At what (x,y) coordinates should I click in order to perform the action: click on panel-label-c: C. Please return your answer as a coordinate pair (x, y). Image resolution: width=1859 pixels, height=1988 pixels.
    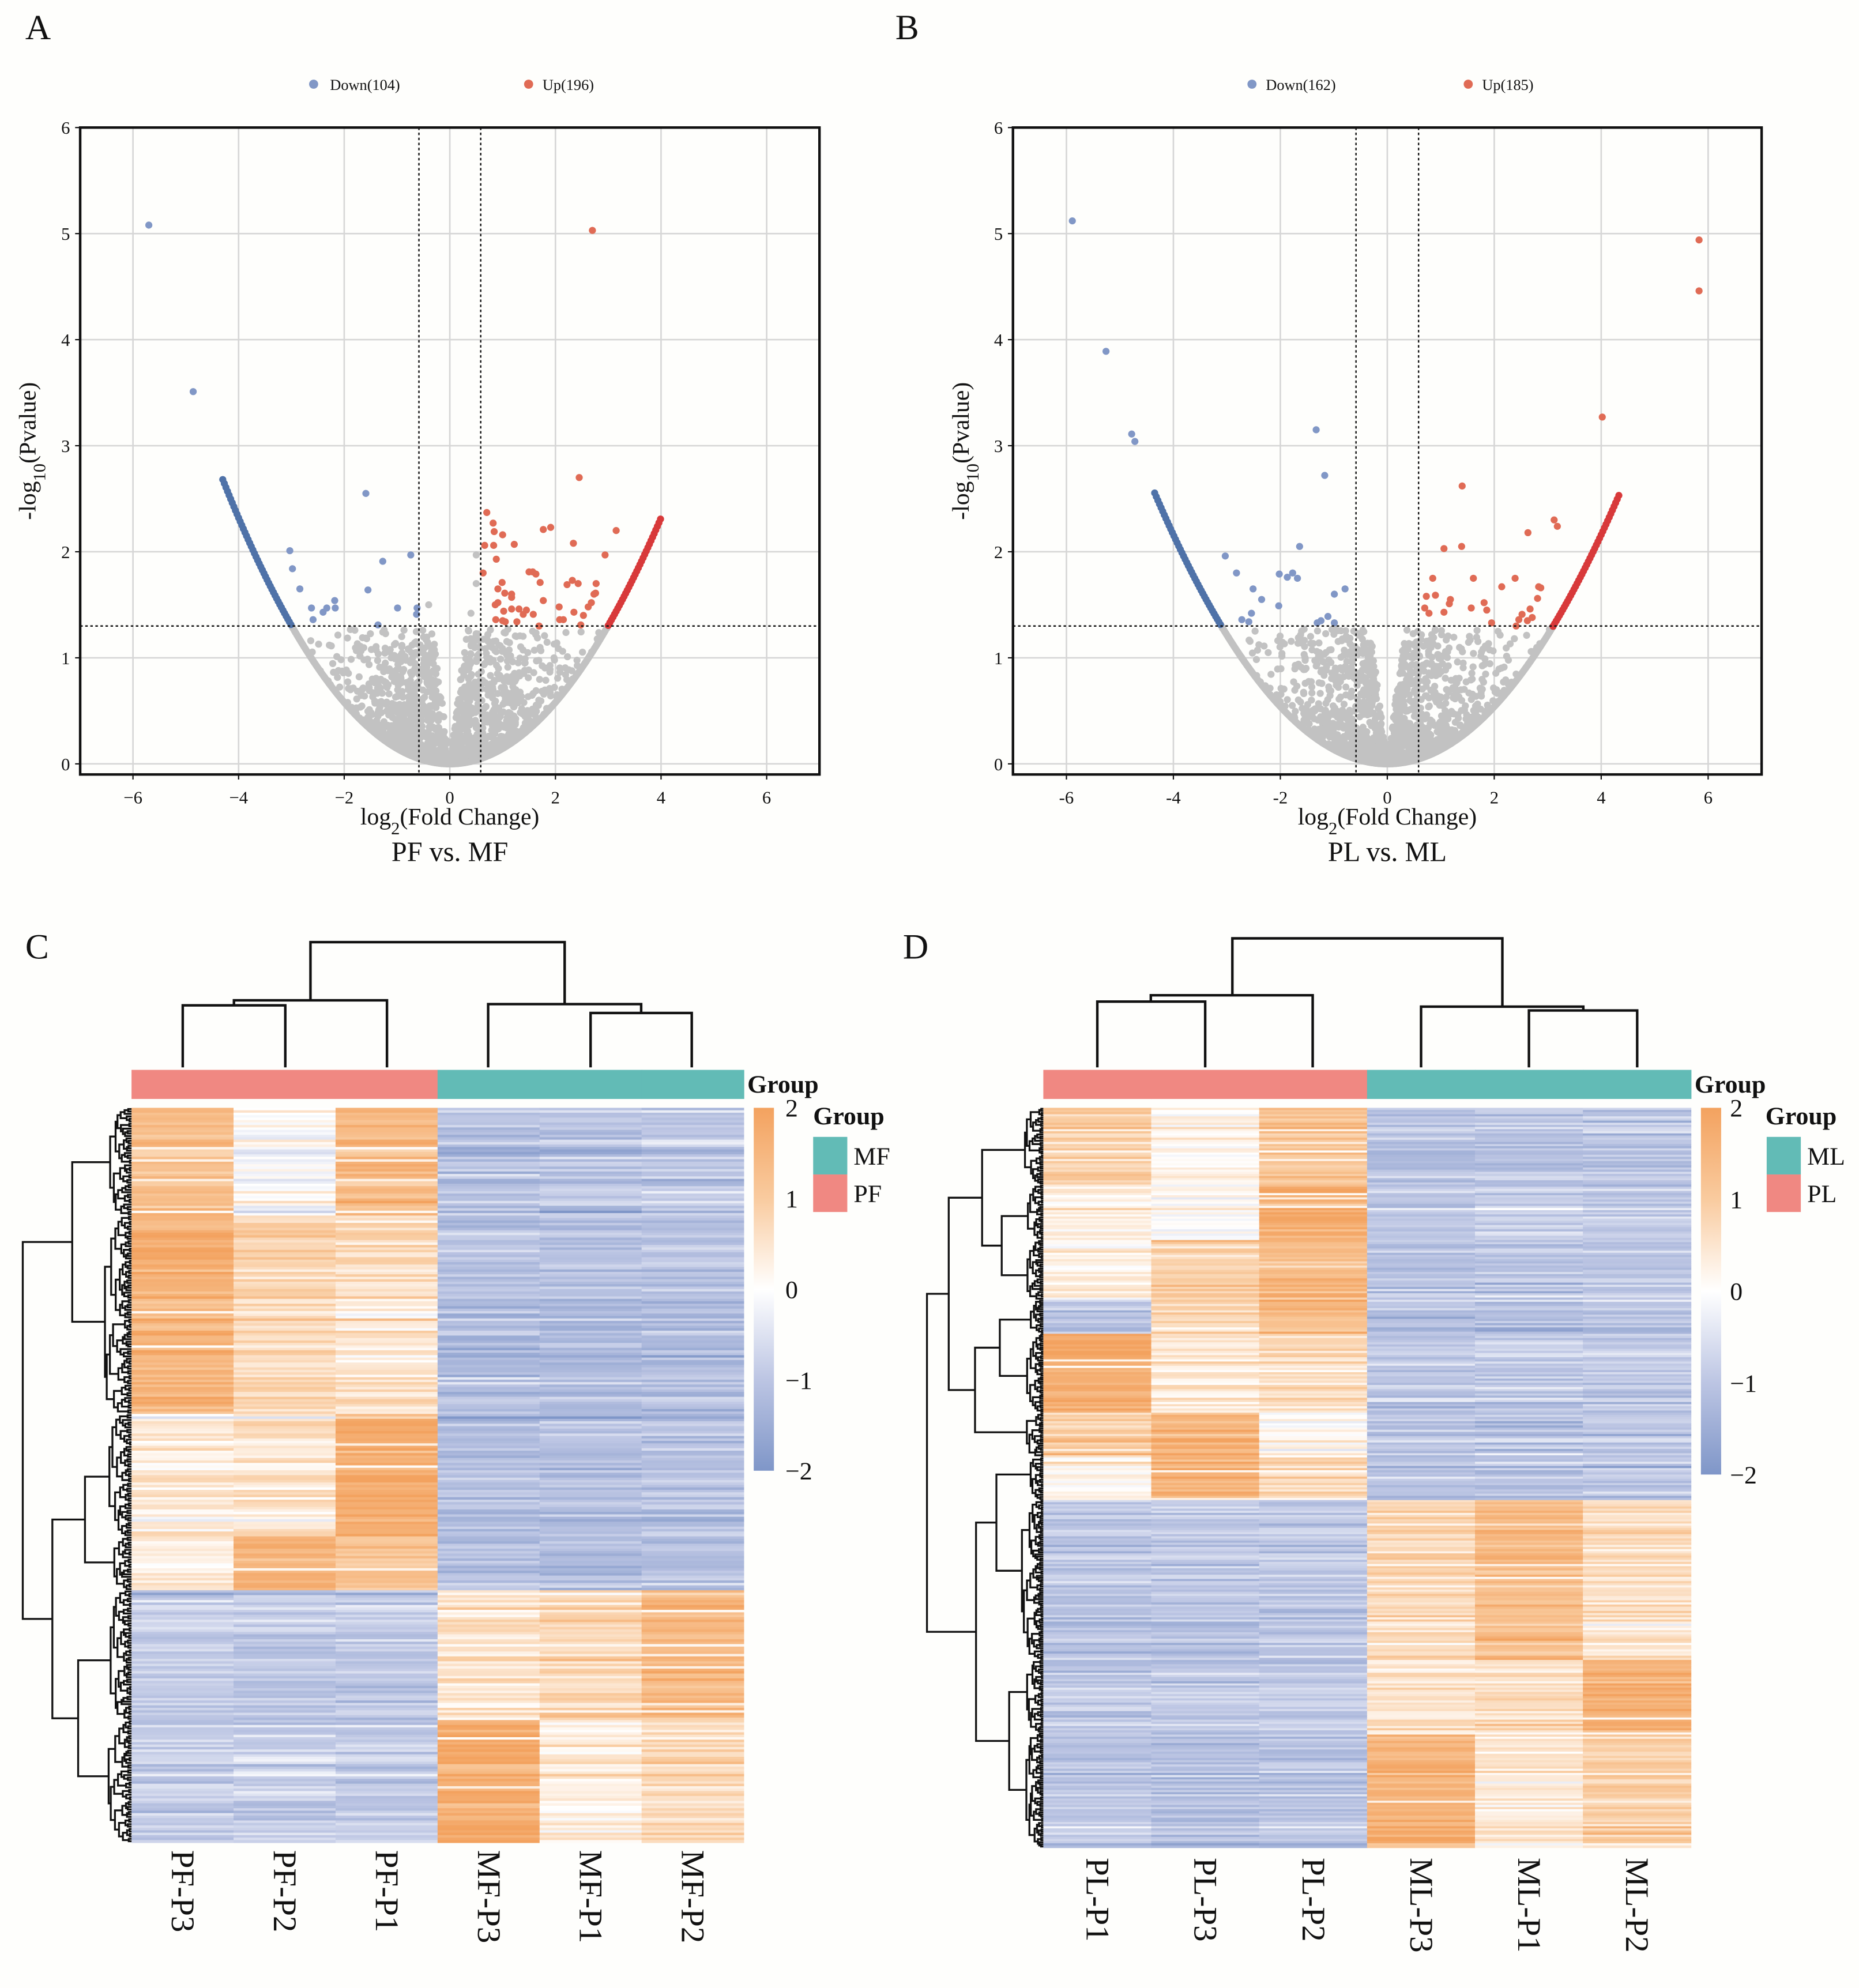
    Looking at the image, I should click on (37, 947).